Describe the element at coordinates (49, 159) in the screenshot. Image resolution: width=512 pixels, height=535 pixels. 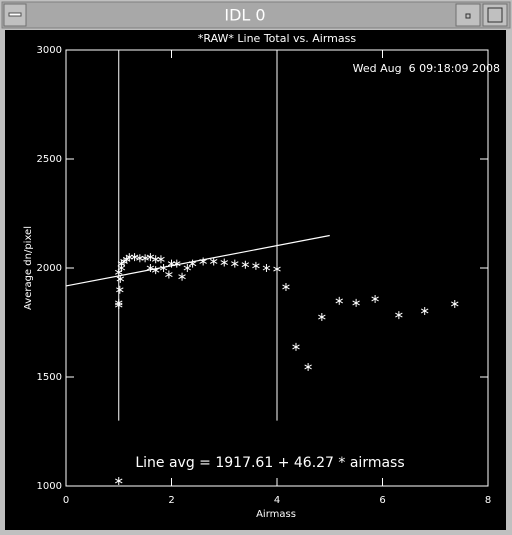
I see `y-tick-label: 2500` at that location.